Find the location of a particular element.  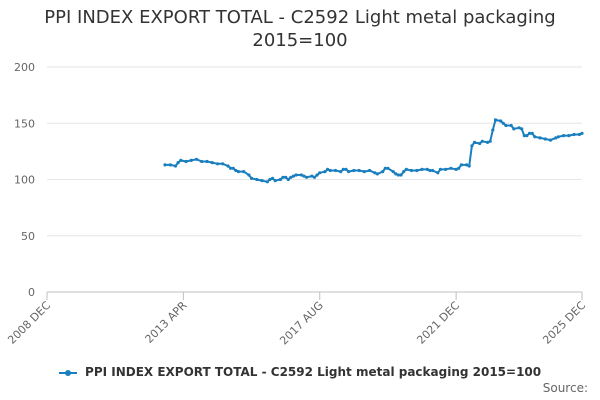

y-tick-label: 150 is located at coordinates (24, 123).